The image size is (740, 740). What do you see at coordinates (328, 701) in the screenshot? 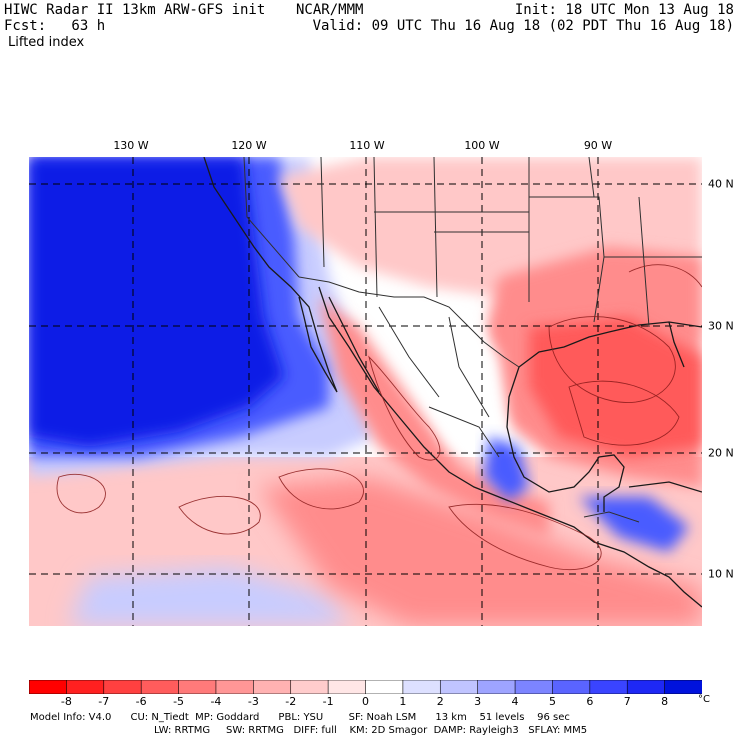
I see `colorbar-tick-label: -1` at bounding box center [328, 701].